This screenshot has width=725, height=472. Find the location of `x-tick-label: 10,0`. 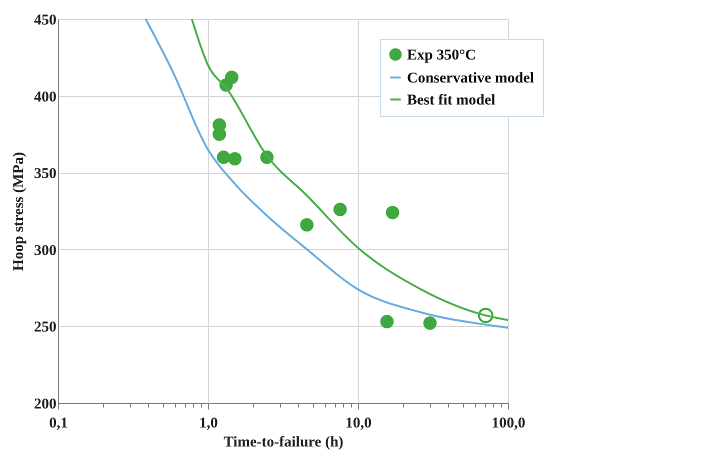

x-tick-label: 10,0 is located at coordinates (358, 424).